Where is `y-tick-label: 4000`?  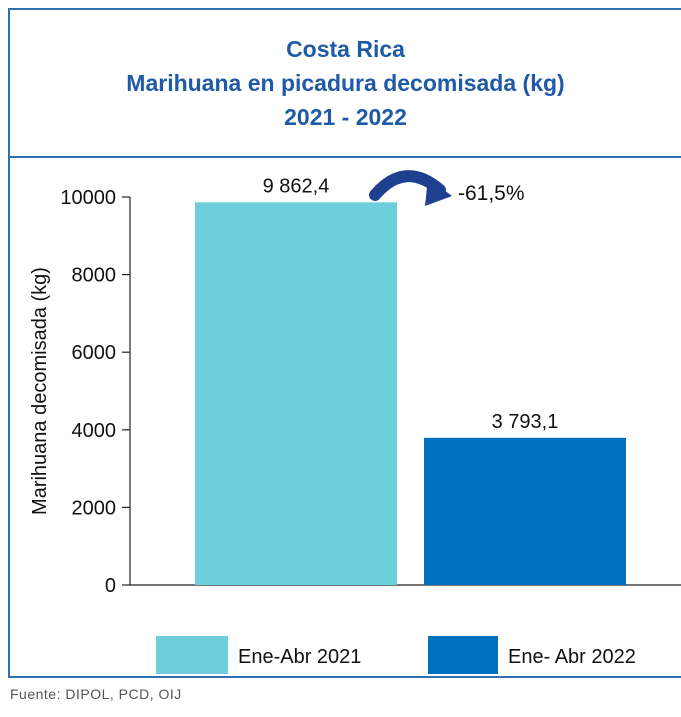
y-tick-label: 4000 is located at coordinates (94, 431).